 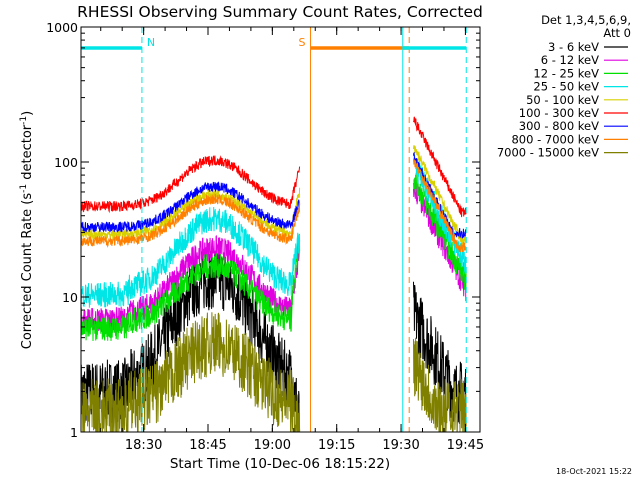 I want to click on y-tick-label: 1, so click(x=74, y=432).